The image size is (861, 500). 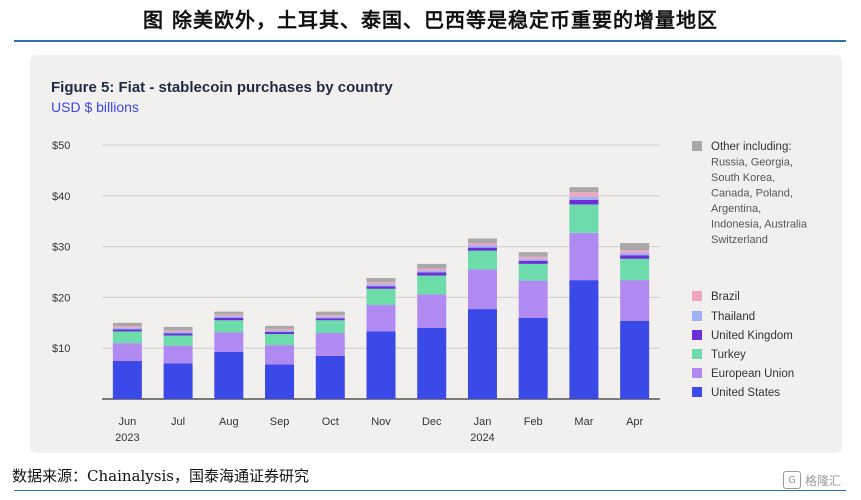 What do you see at coordinates (330, 344) in the screenshot?
I see `bar-segment-european-union-oct` at bounding box center [330, 344].